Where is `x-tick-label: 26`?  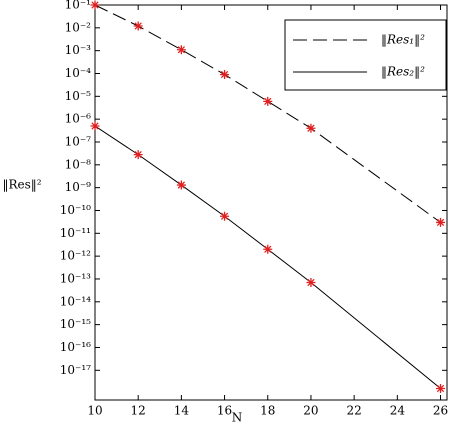 x-tick-label: 26 is located at coordinates (440, 411).